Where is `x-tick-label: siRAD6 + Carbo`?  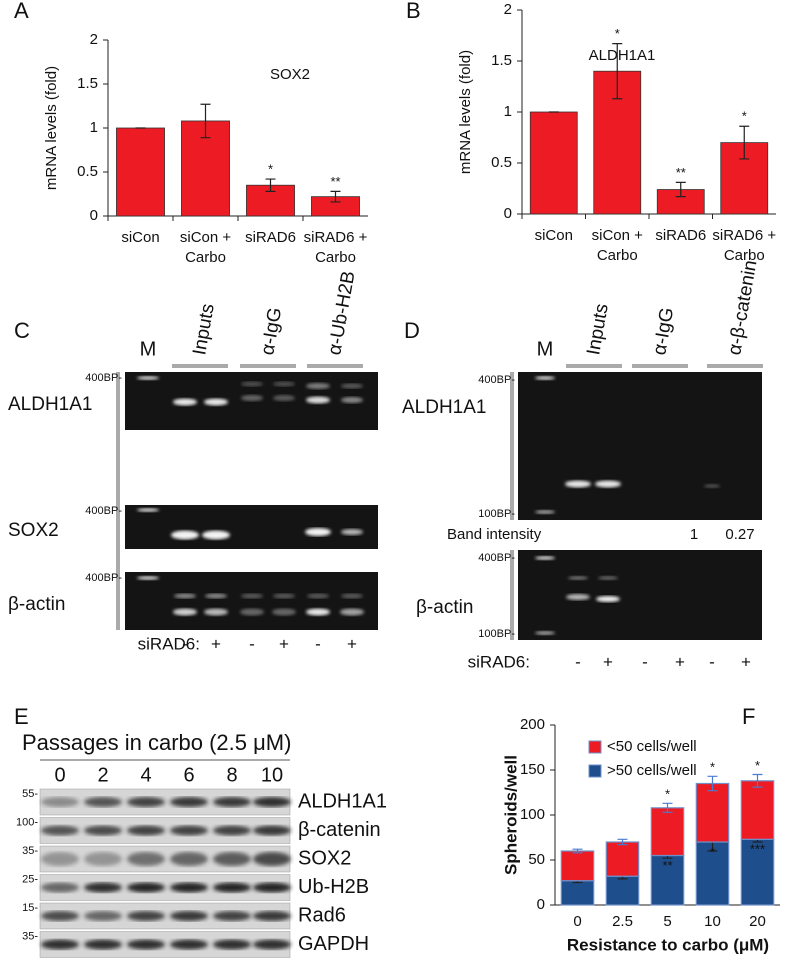 x-tick-label: siRAD6 + Carbo is located at coordinates (744, 245).